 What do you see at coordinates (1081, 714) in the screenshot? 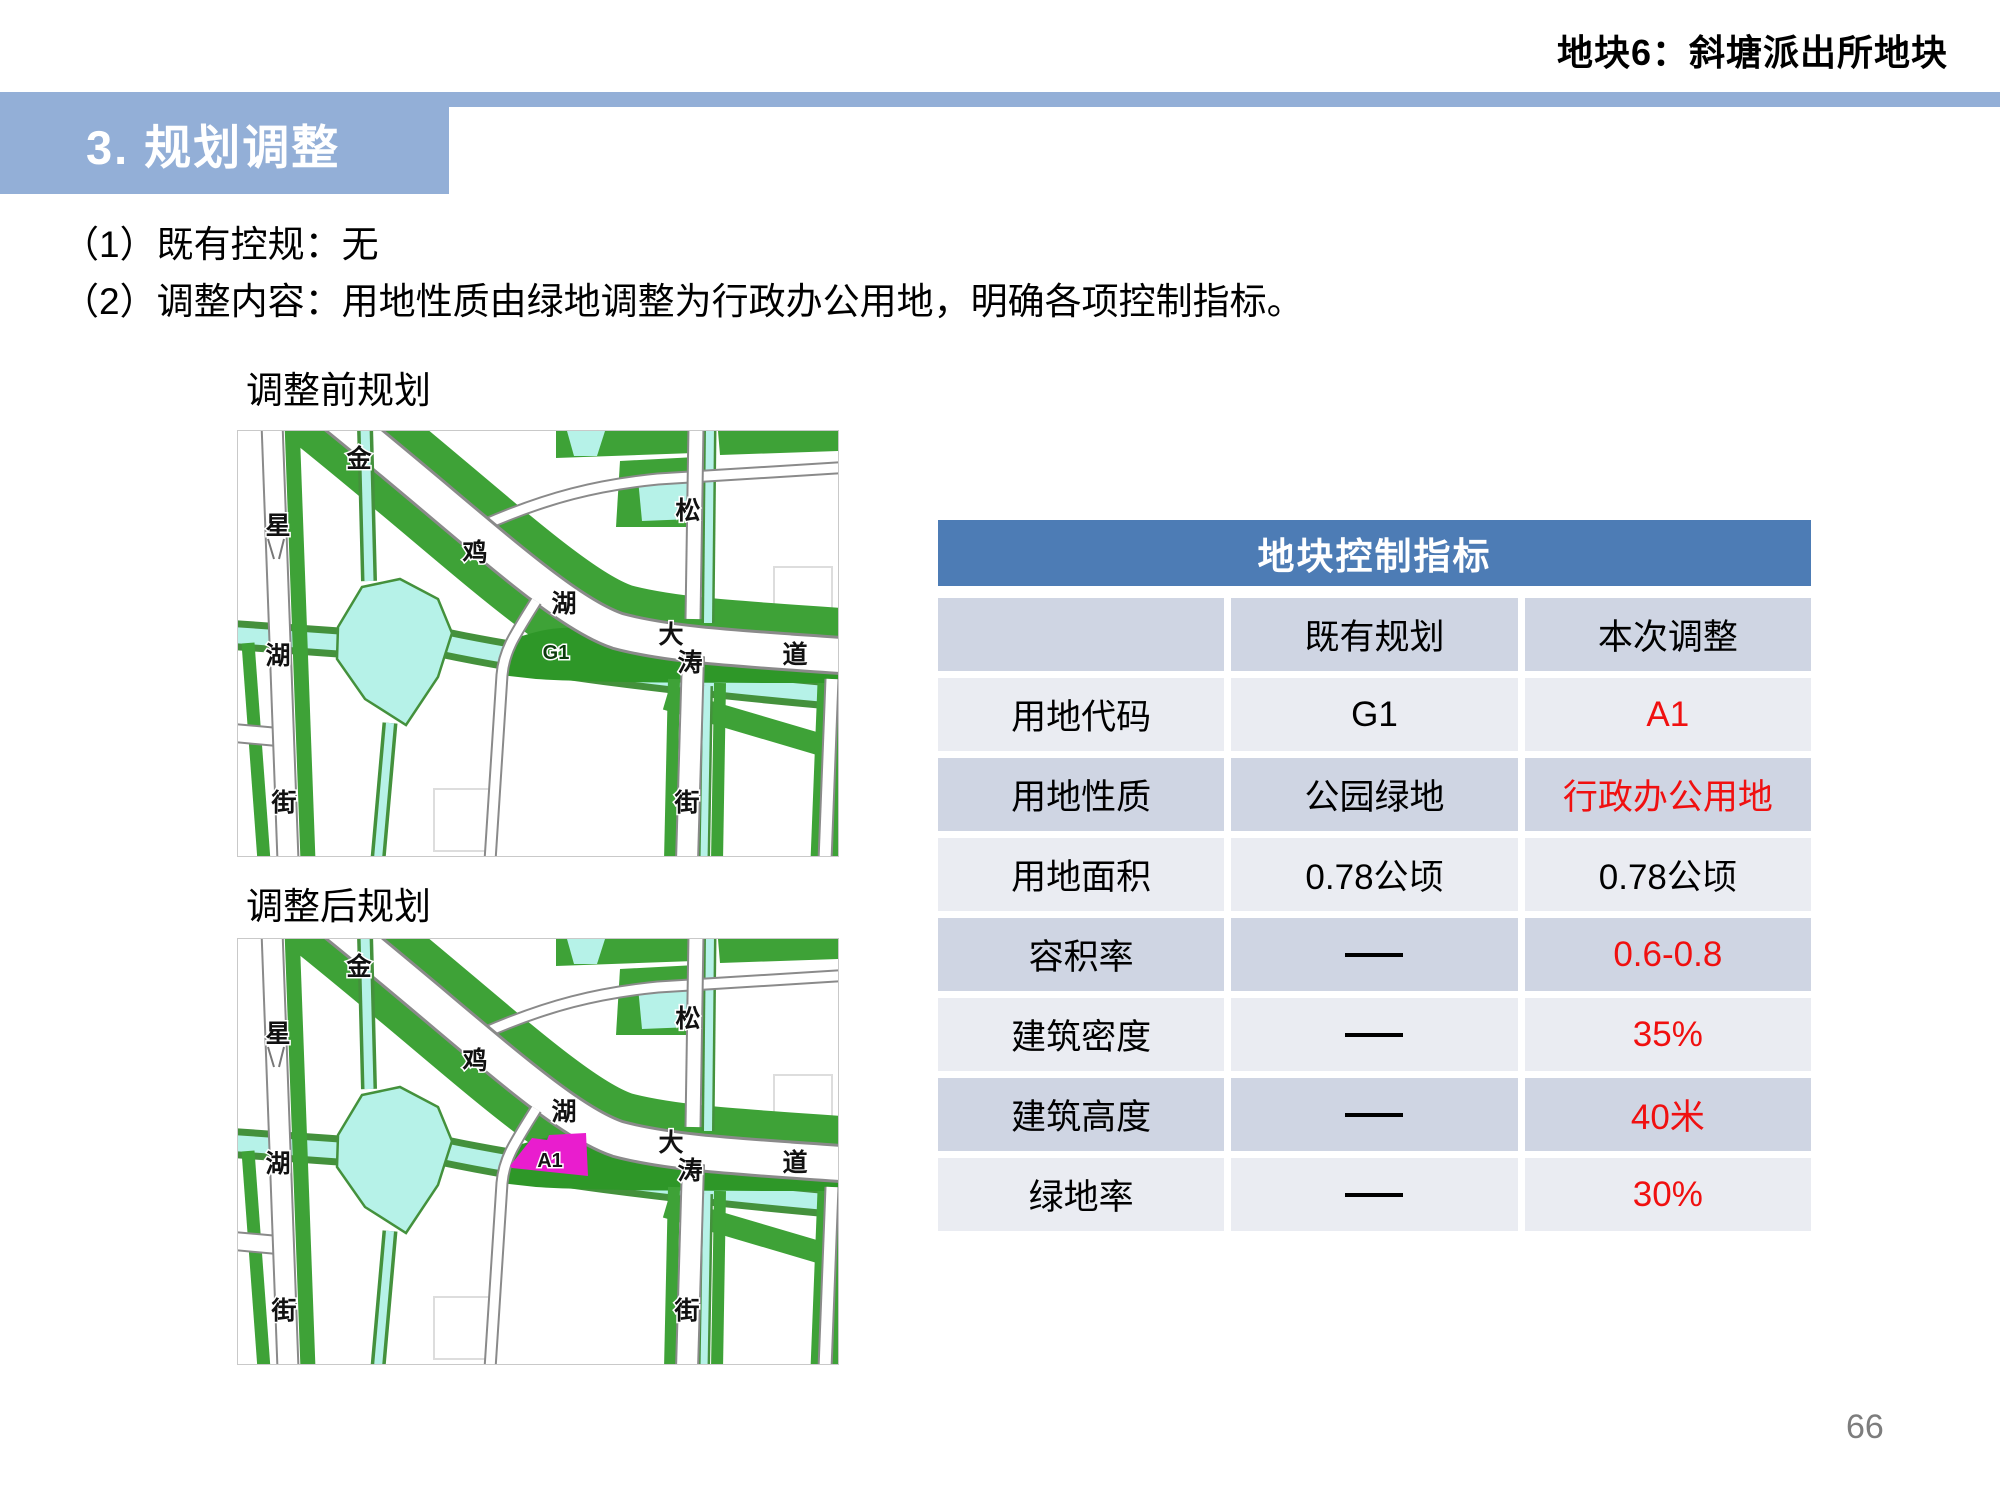
I see `row-label: 用地代码` at bounding box center [1081, 714].